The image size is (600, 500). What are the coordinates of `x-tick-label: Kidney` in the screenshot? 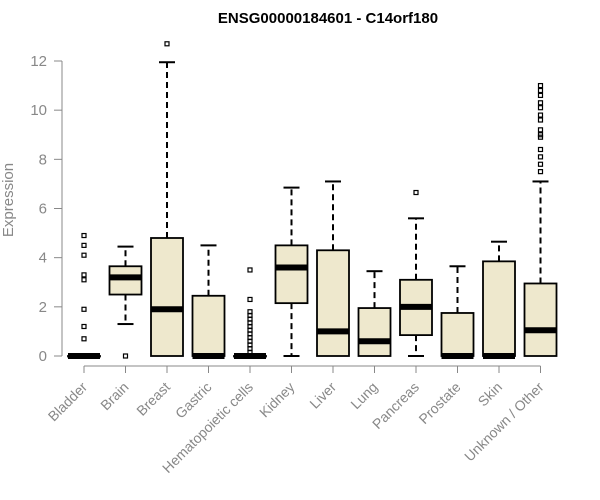 It's located at (277, 400).